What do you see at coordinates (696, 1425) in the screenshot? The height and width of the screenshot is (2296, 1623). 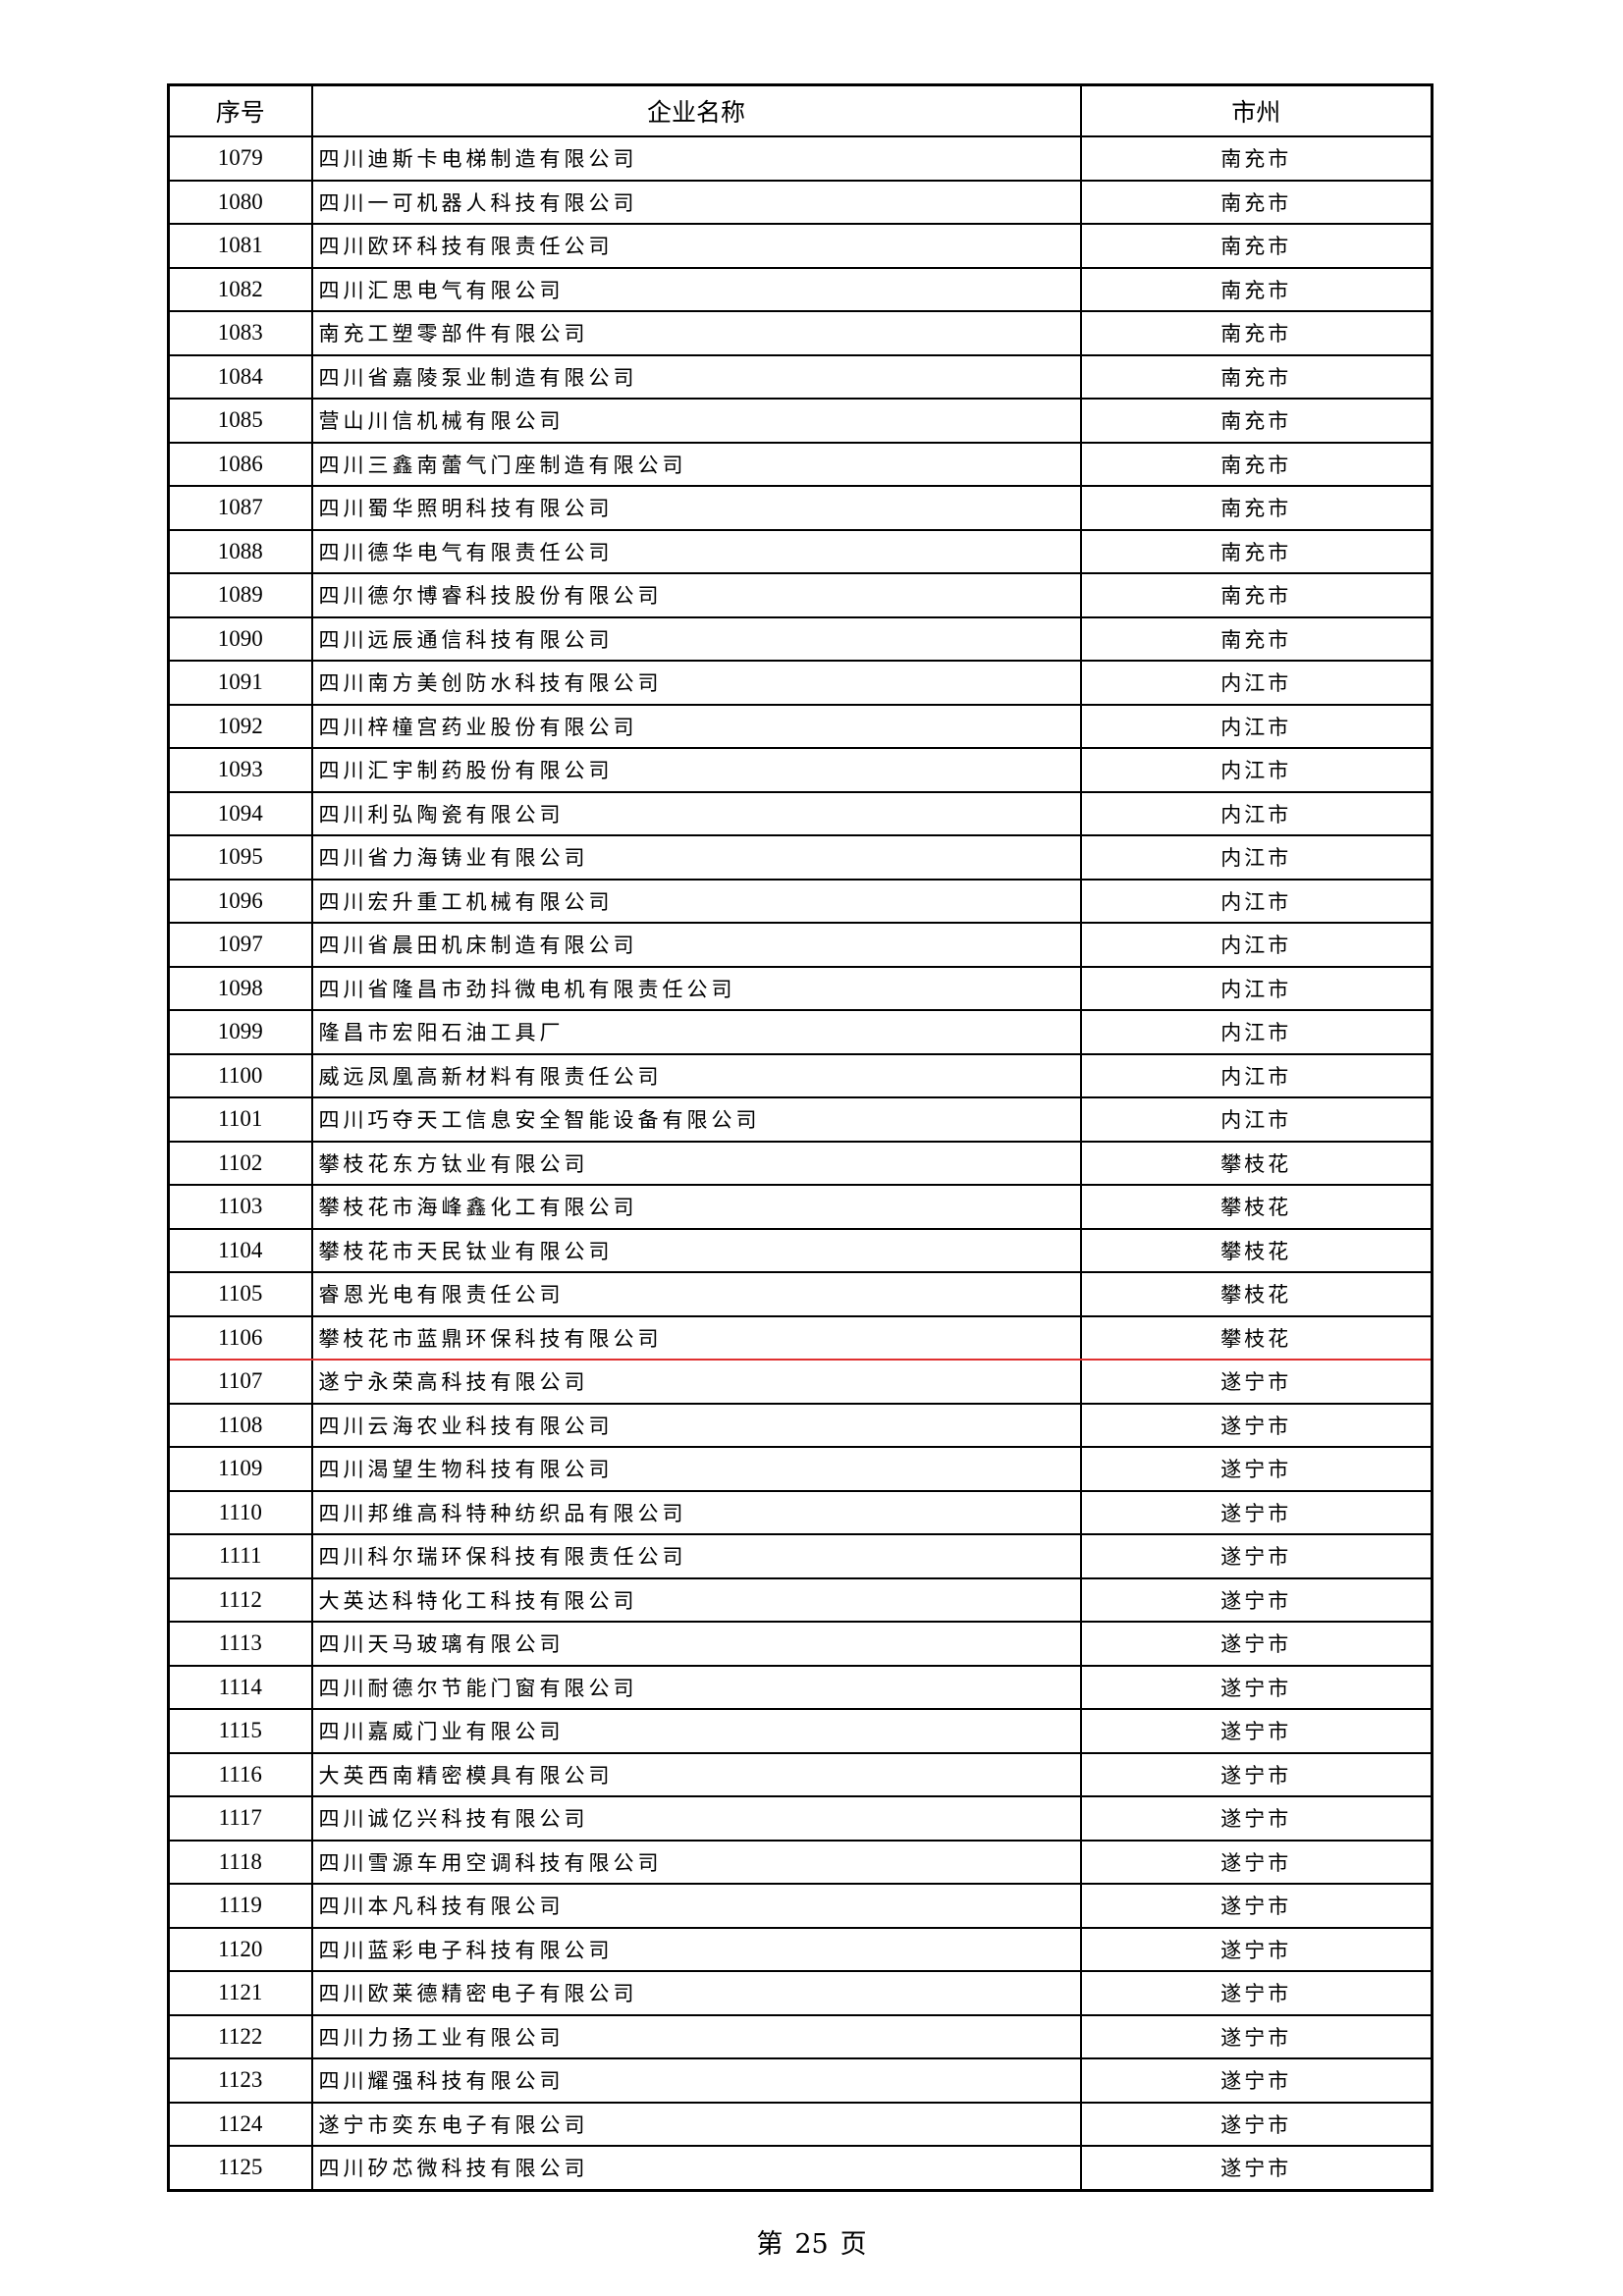 I see `enterprise-name-cell: 四川云海农业科技有限公司` at bounding box center [696, 1425].